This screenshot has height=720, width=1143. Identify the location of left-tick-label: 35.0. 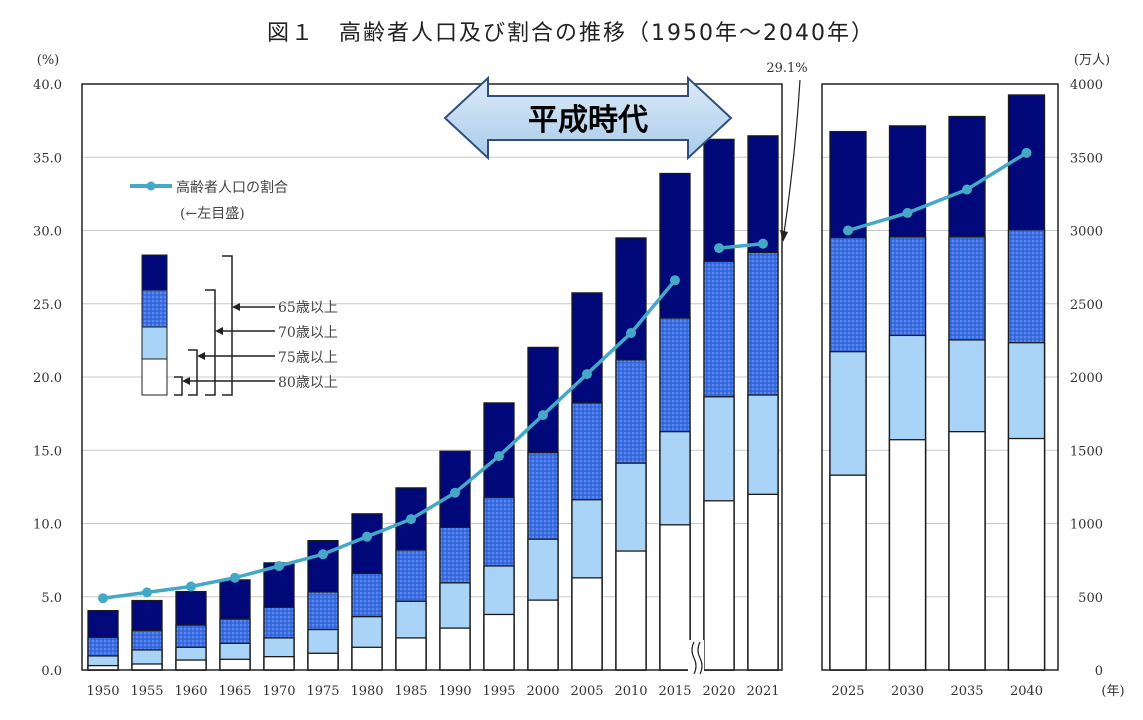
(47, 158).